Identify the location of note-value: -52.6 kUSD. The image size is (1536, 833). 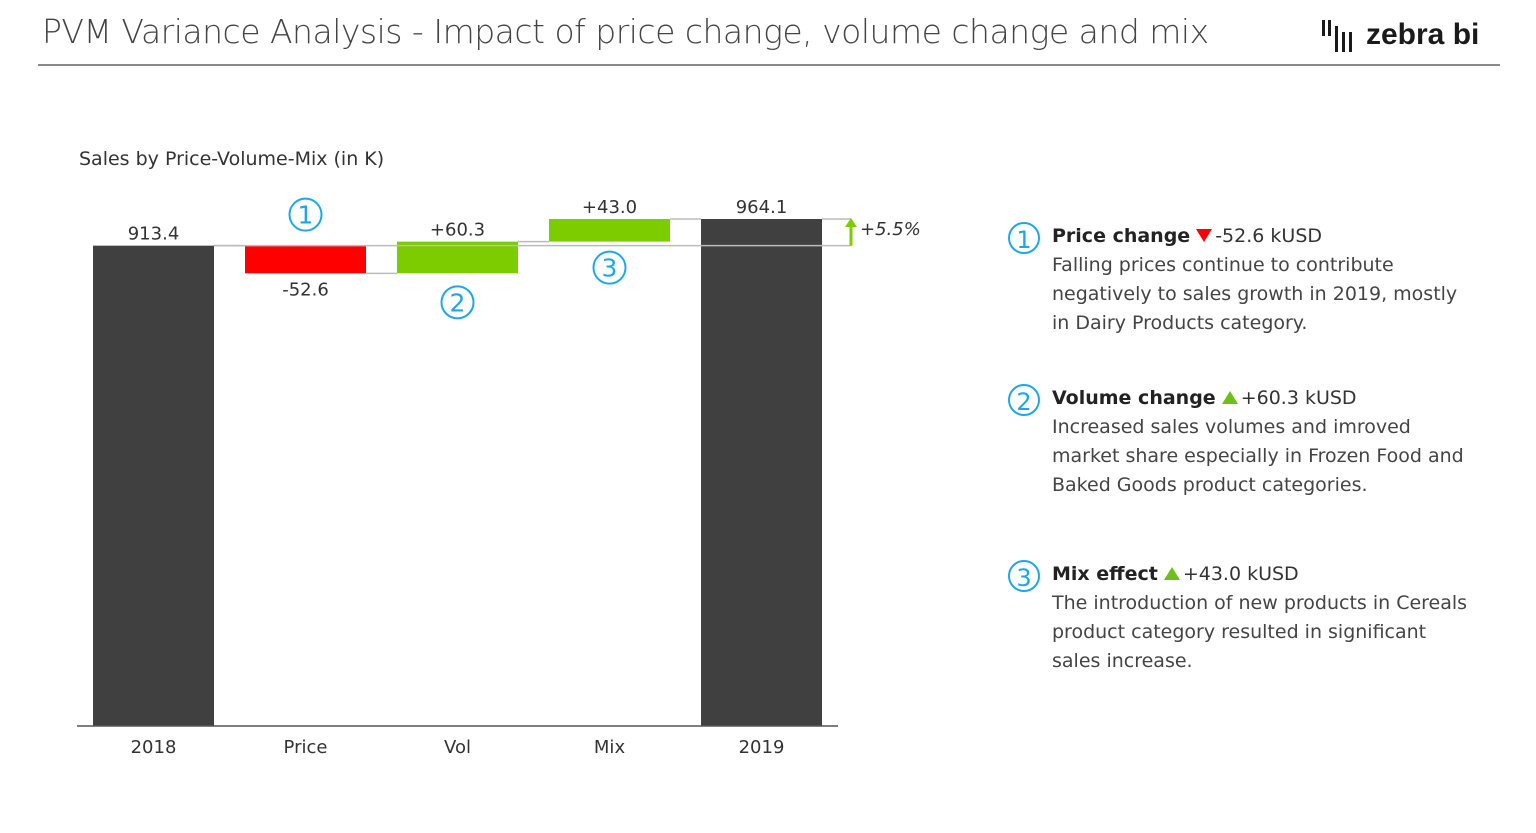
(1269, 236).